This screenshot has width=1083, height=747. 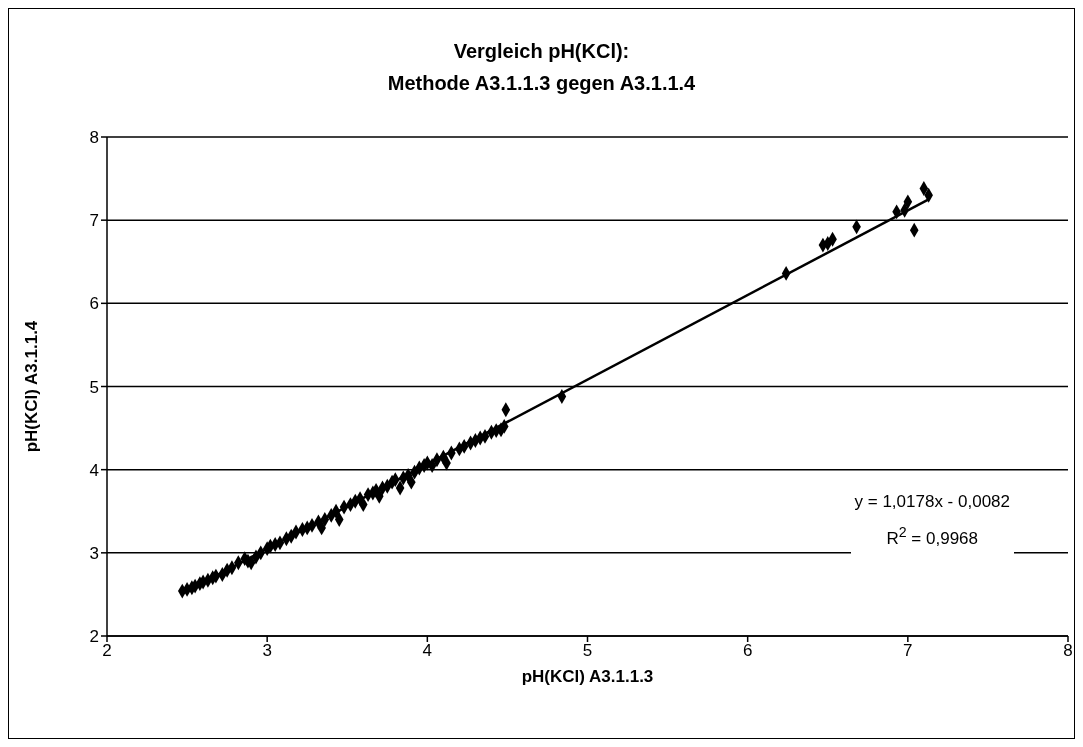 I want to click on y-tick-label: 4, so click(x=94, y=470).